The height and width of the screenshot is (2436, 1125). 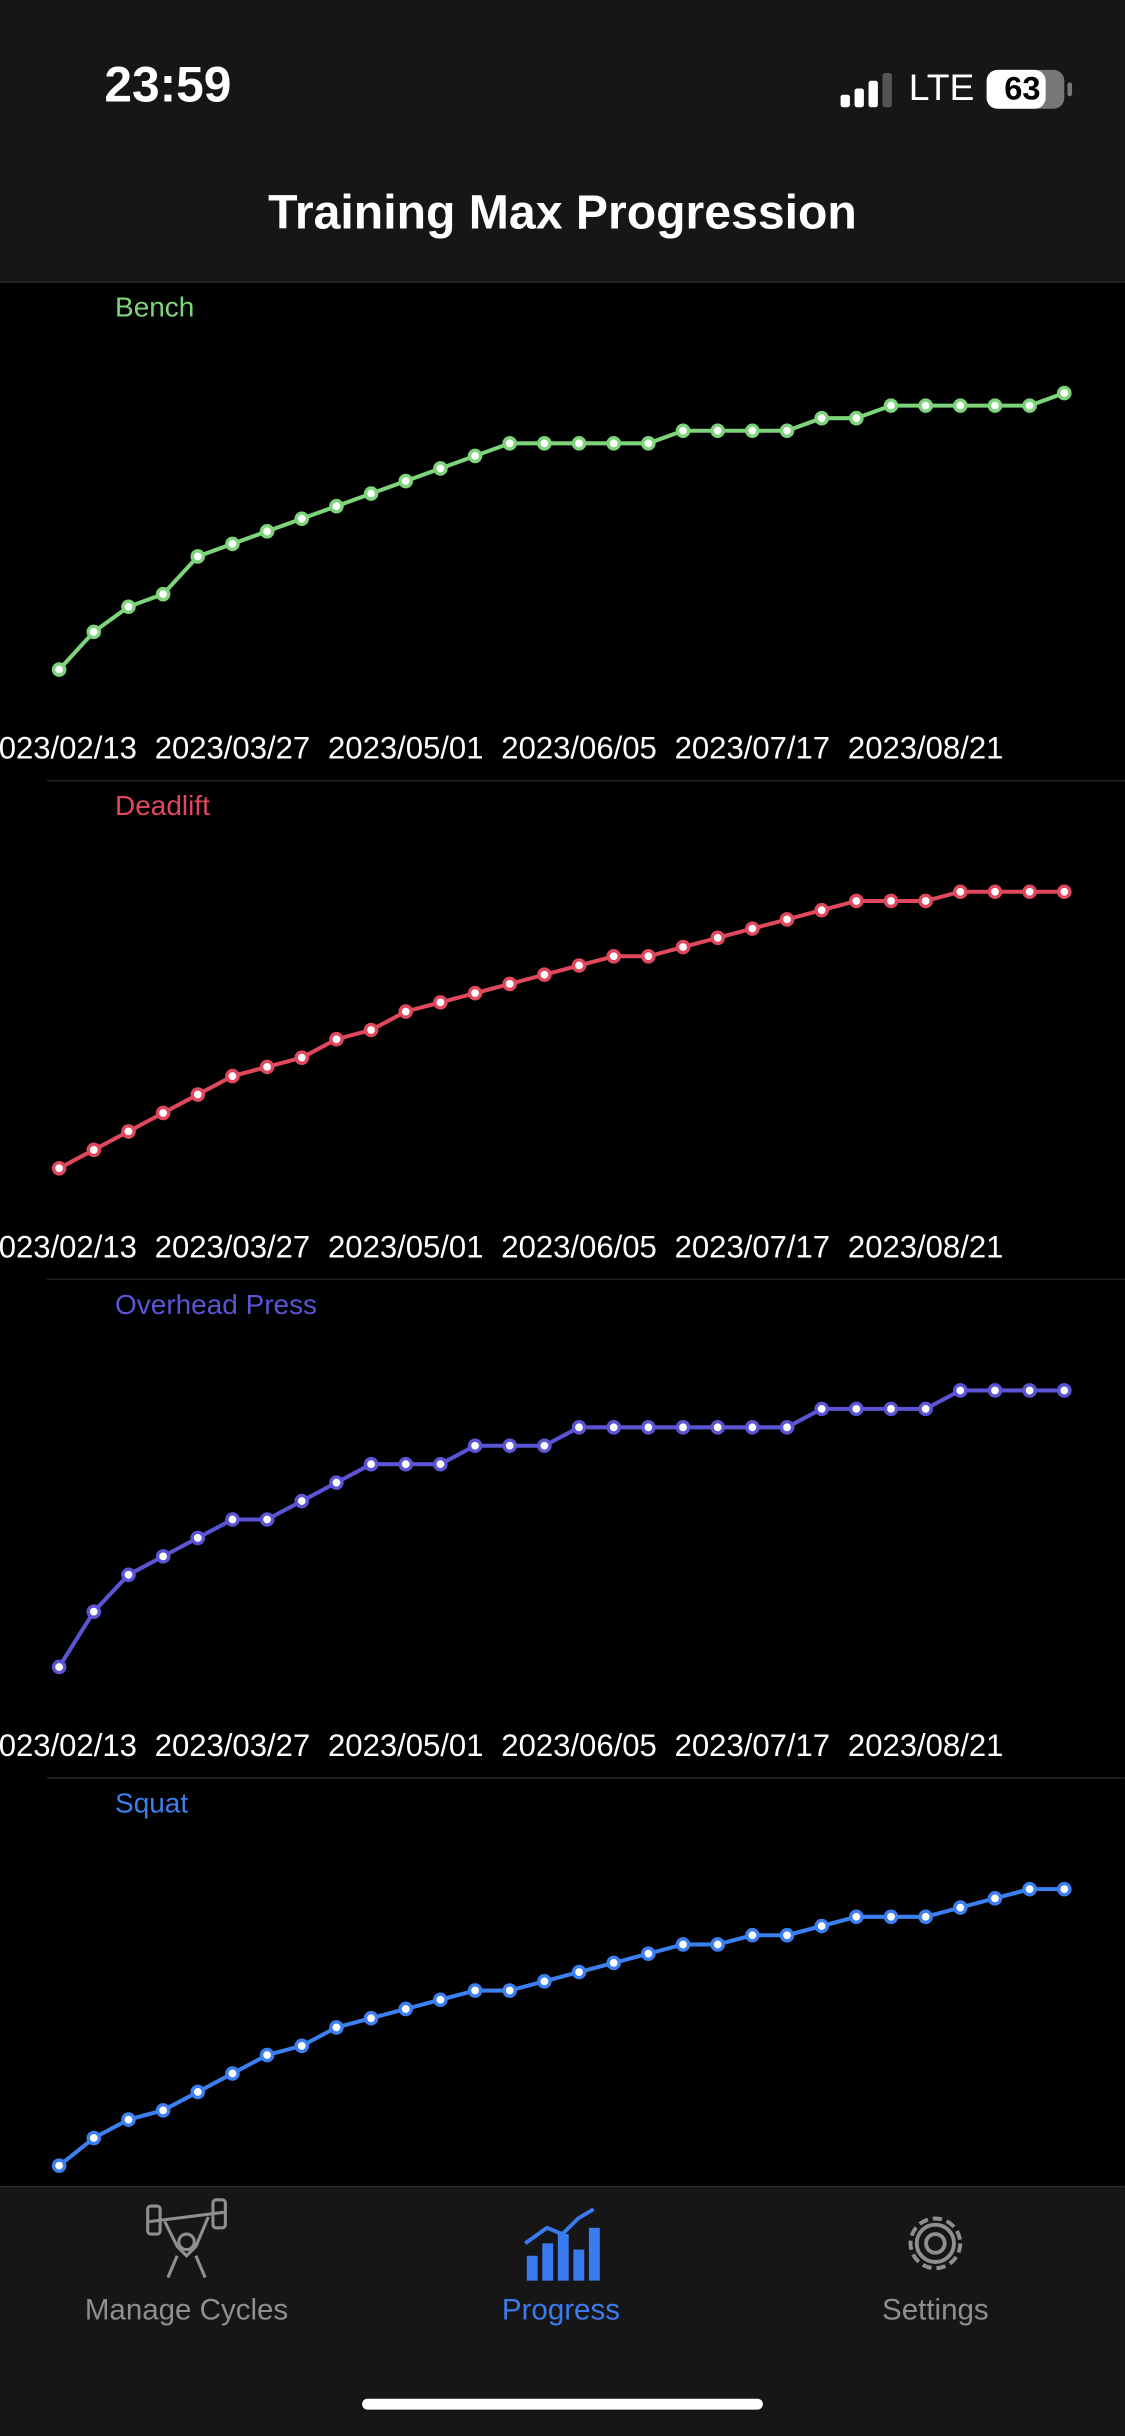 What do you see at coordinates (562, 213) in the screenshot?
I see `page-title: Training Max Progression` at bounding box center [562, 213].